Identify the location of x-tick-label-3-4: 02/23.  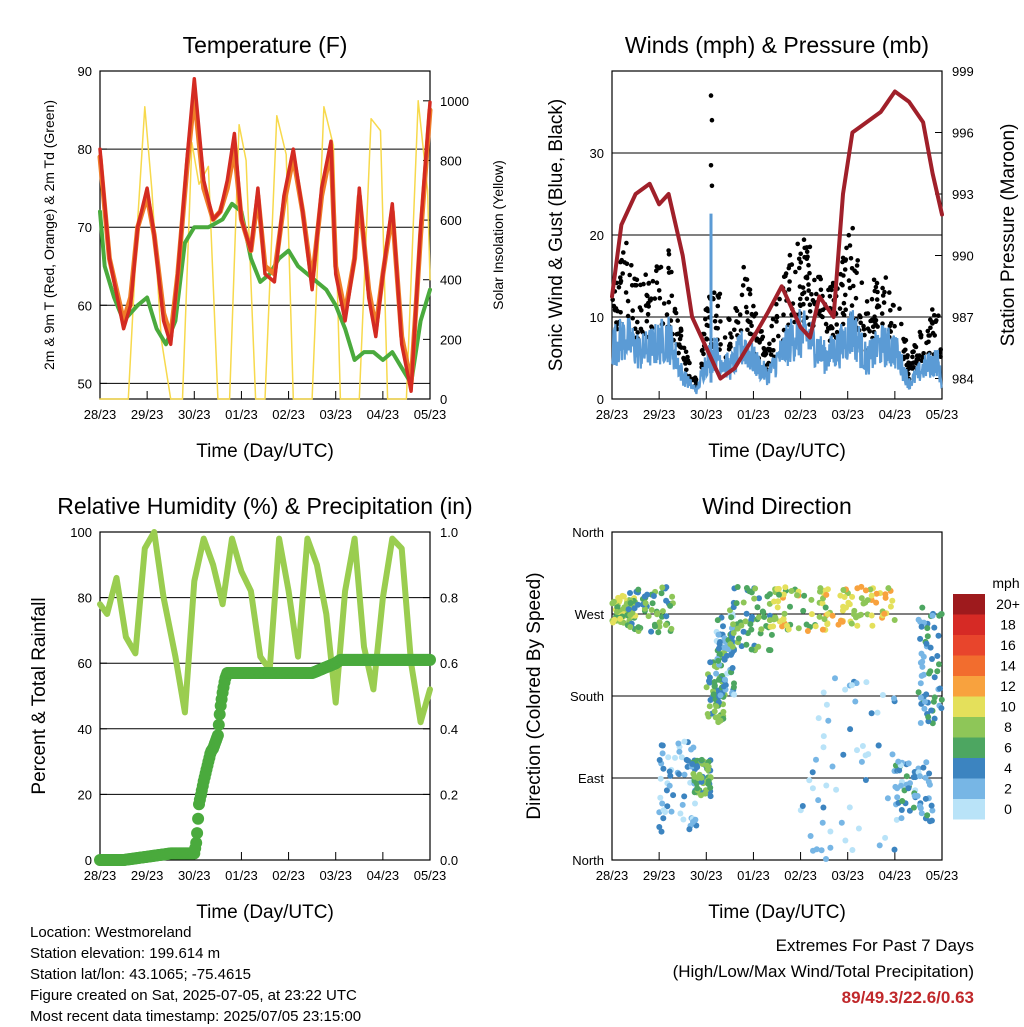
(288, 875).